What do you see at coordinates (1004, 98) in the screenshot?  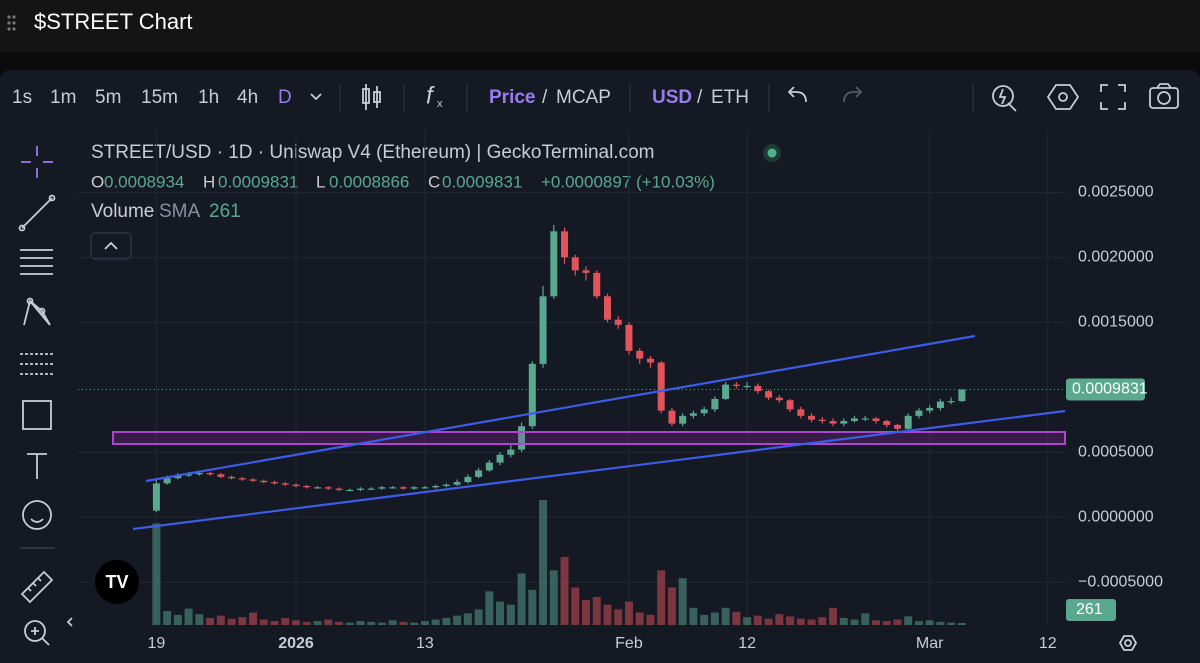 I see `alert-icon` at bounding box center [1004, 98].